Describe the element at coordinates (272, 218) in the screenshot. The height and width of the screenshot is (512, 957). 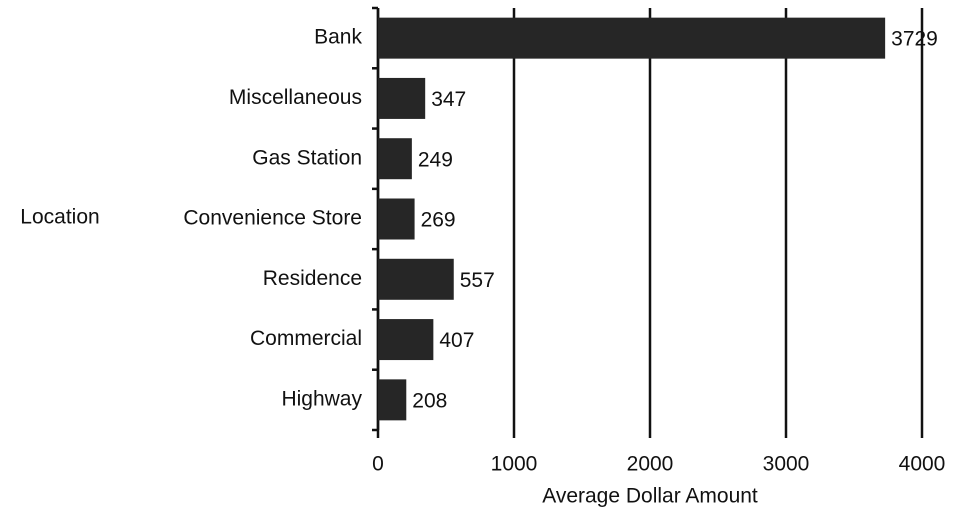
I see `y-tick-label: Convenience Store` at that location.